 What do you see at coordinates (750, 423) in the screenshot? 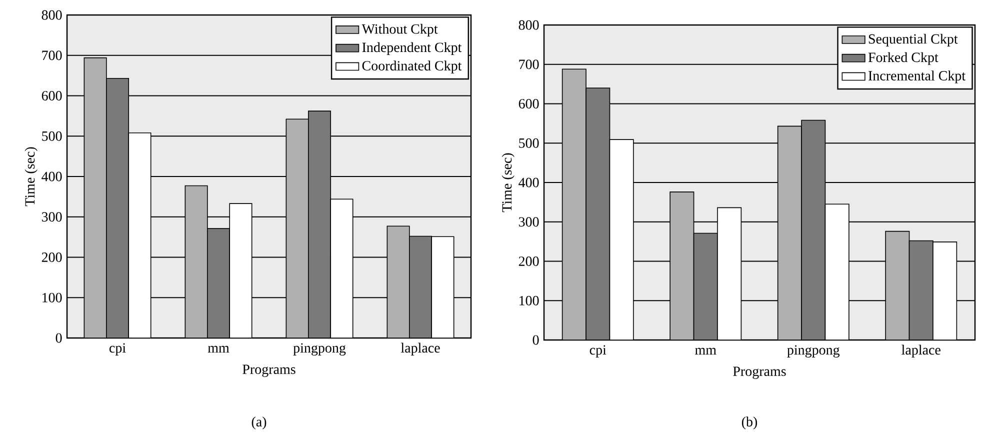
I see `text: (b)` at bounding box center [750, 423].